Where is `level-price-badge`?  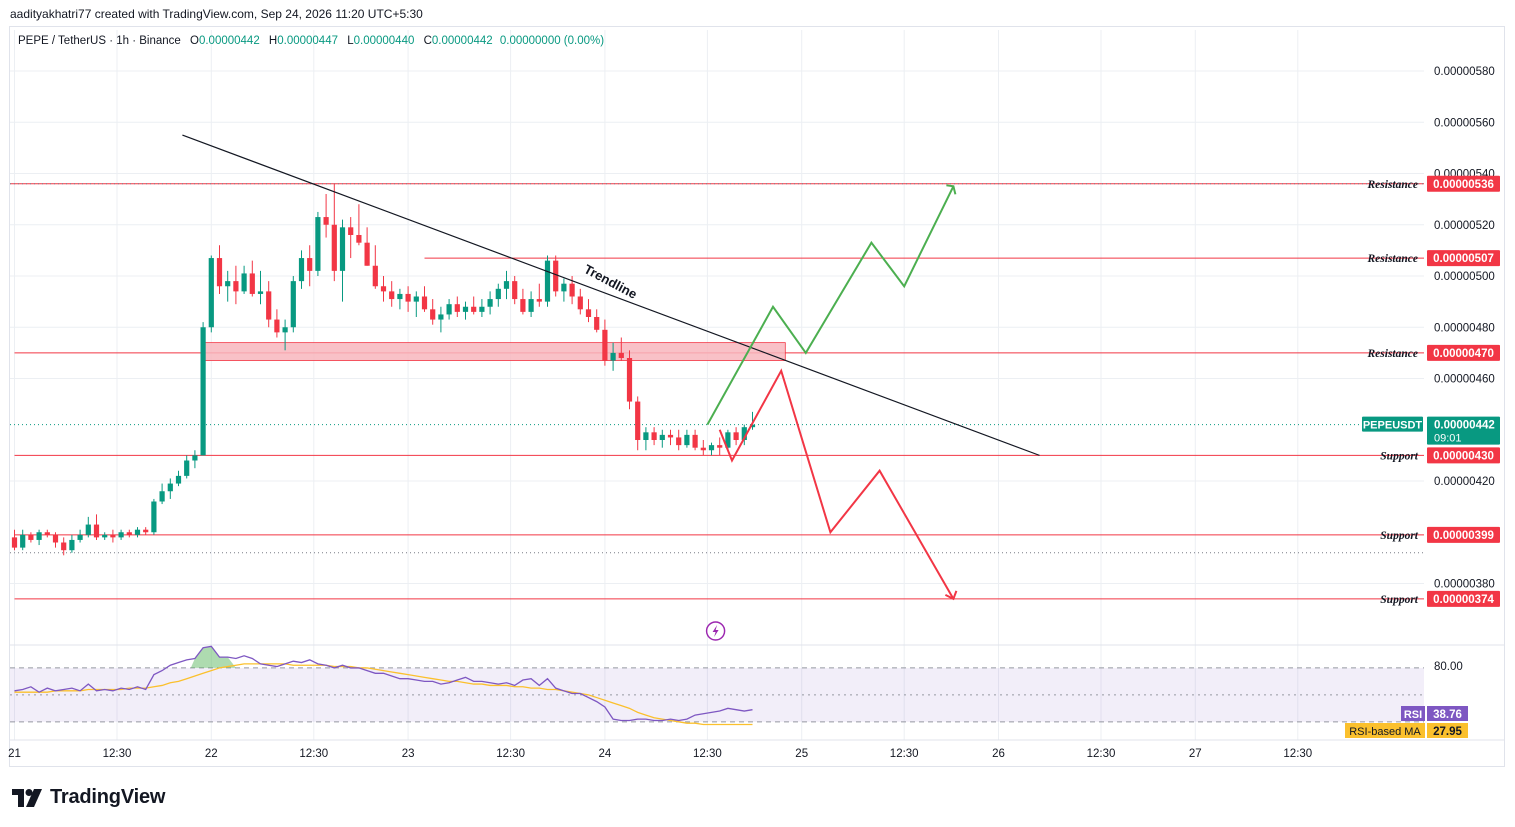 level-price-badge is located at coordinates (1463, 598).